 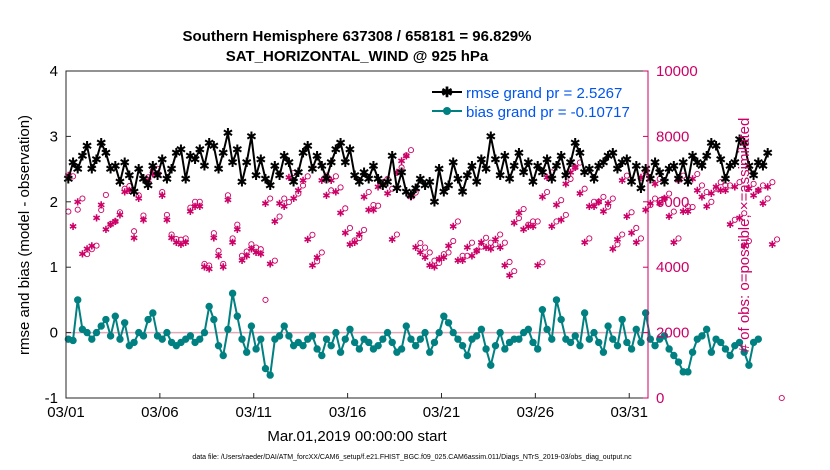 I want to click on x-tick-label: 03/21, so click(x=442, y=412).